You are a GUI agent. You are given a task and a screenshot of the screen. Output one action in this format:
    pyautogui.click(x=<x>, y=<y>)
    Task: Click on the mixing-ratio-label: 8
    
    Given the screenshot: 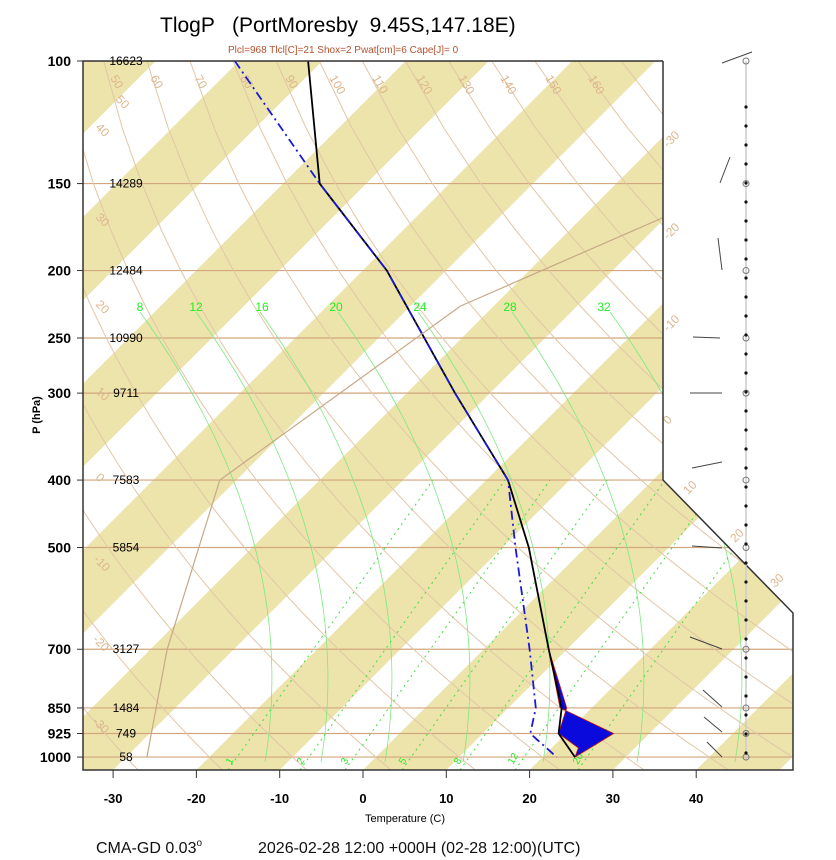 What is the action you would take?
    pyautogui.click(x=458, y=761)
    